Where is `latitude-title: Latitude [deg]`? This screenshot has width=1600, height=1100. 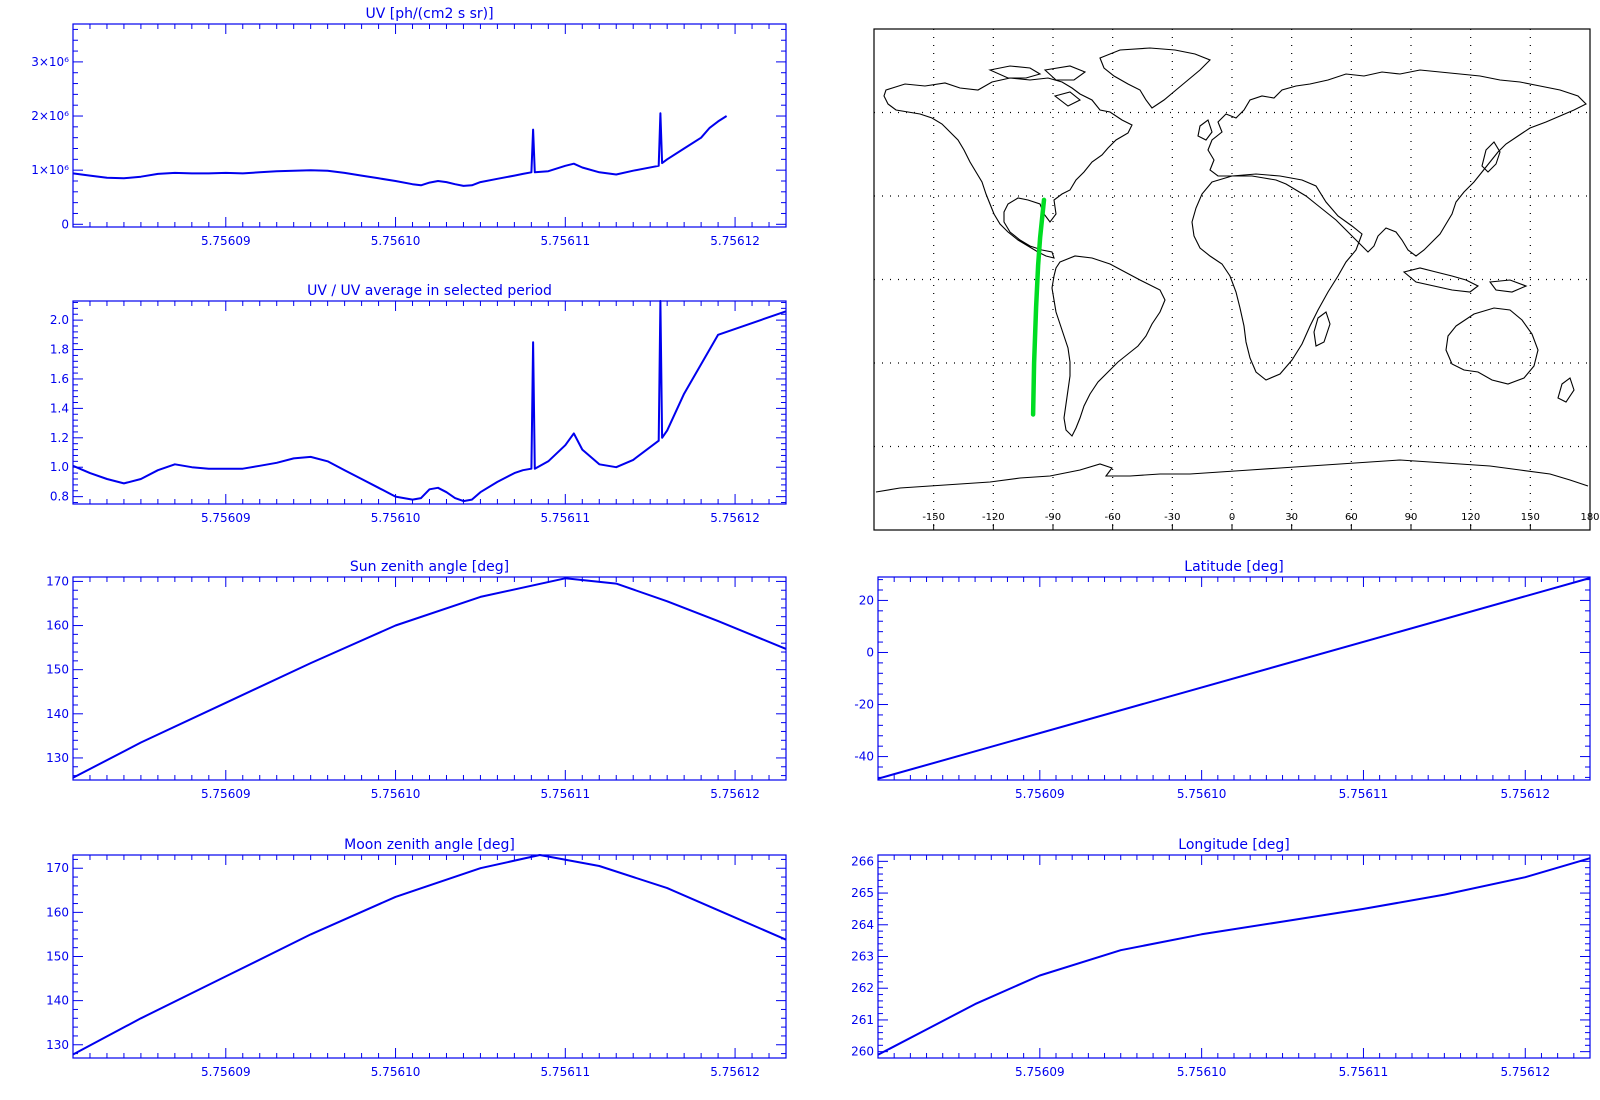 latitude-title: Latitude [deg] is located at coordinates (1233, 567).